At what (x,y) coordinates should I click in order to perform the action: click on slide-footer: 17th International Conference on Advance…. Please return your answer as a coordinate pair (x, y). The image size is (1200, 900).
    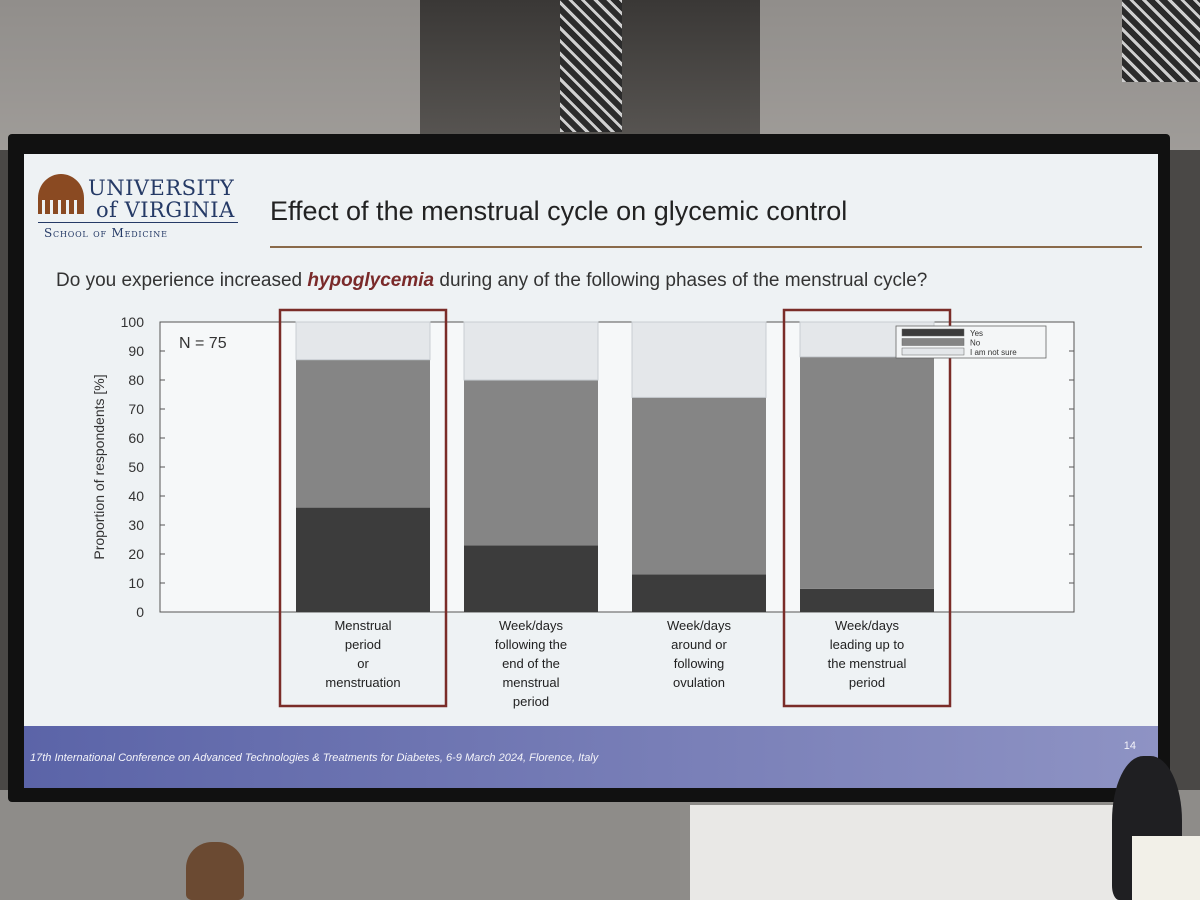
    Looking at the image, I should click on (591, 757).